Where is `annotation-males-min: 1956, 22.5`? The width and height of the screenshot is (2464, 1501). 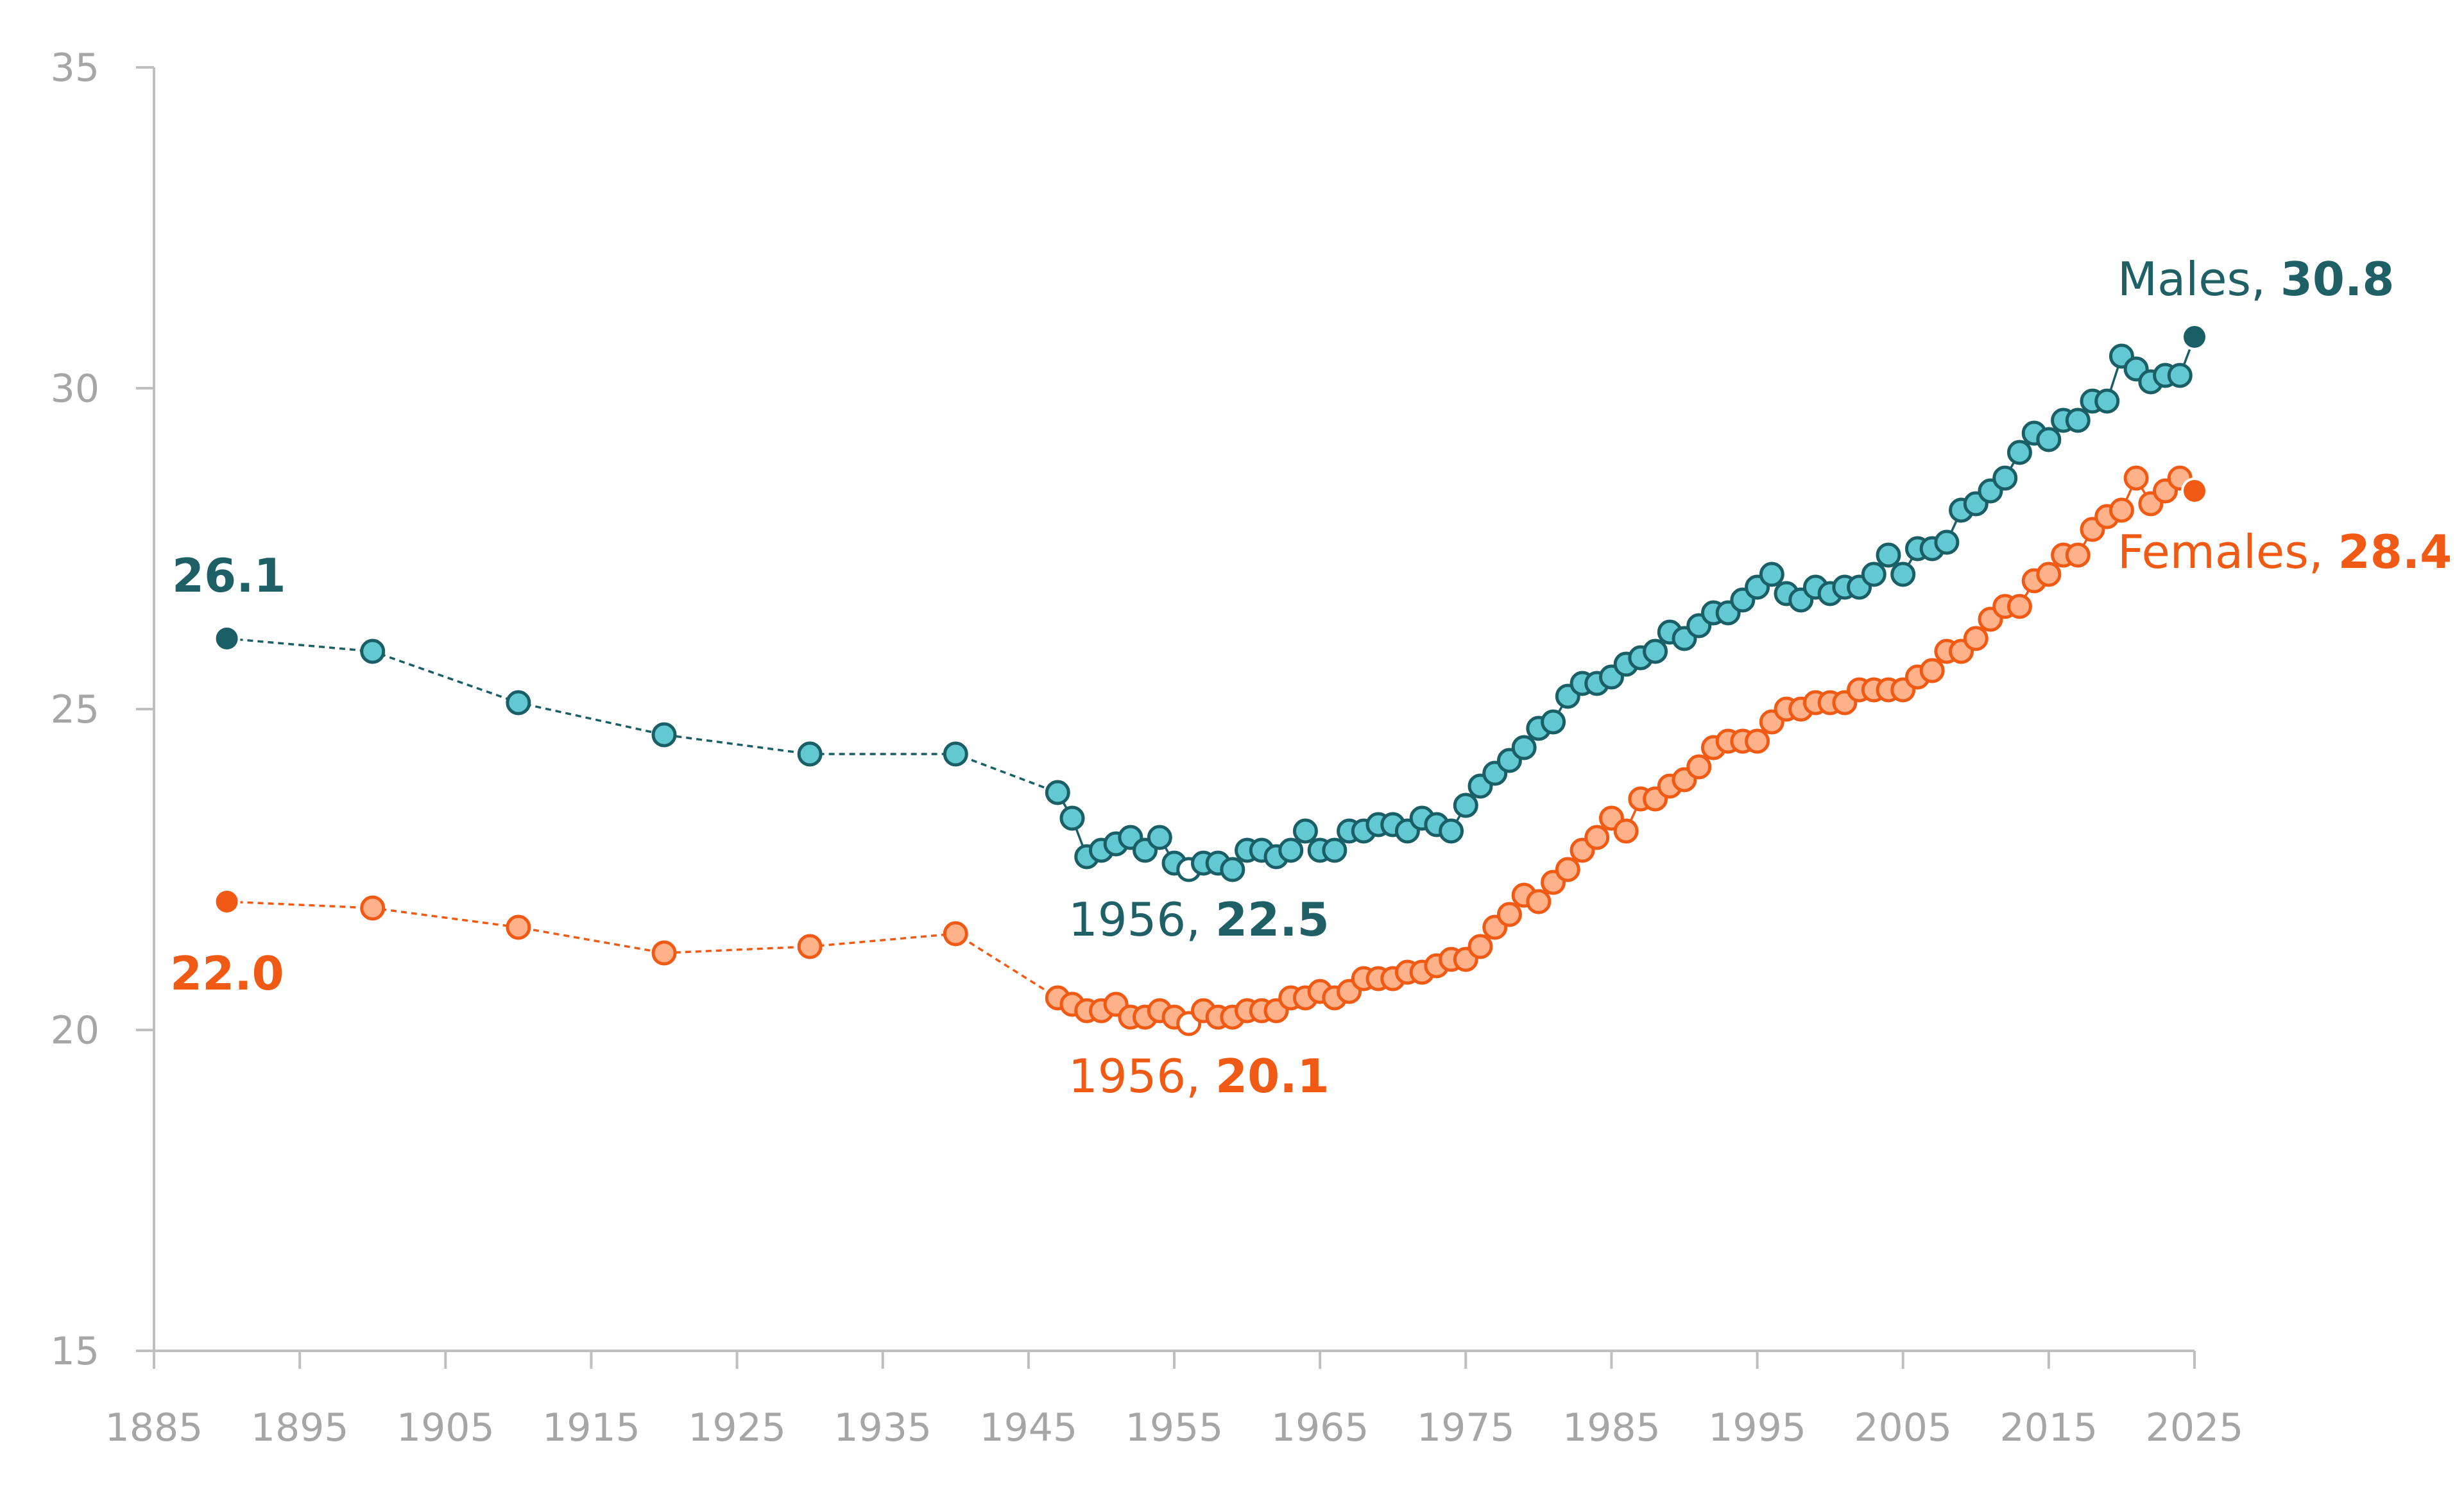 annotation-males-min: 1956, 22.5 is located at coordinates (1199, 920).